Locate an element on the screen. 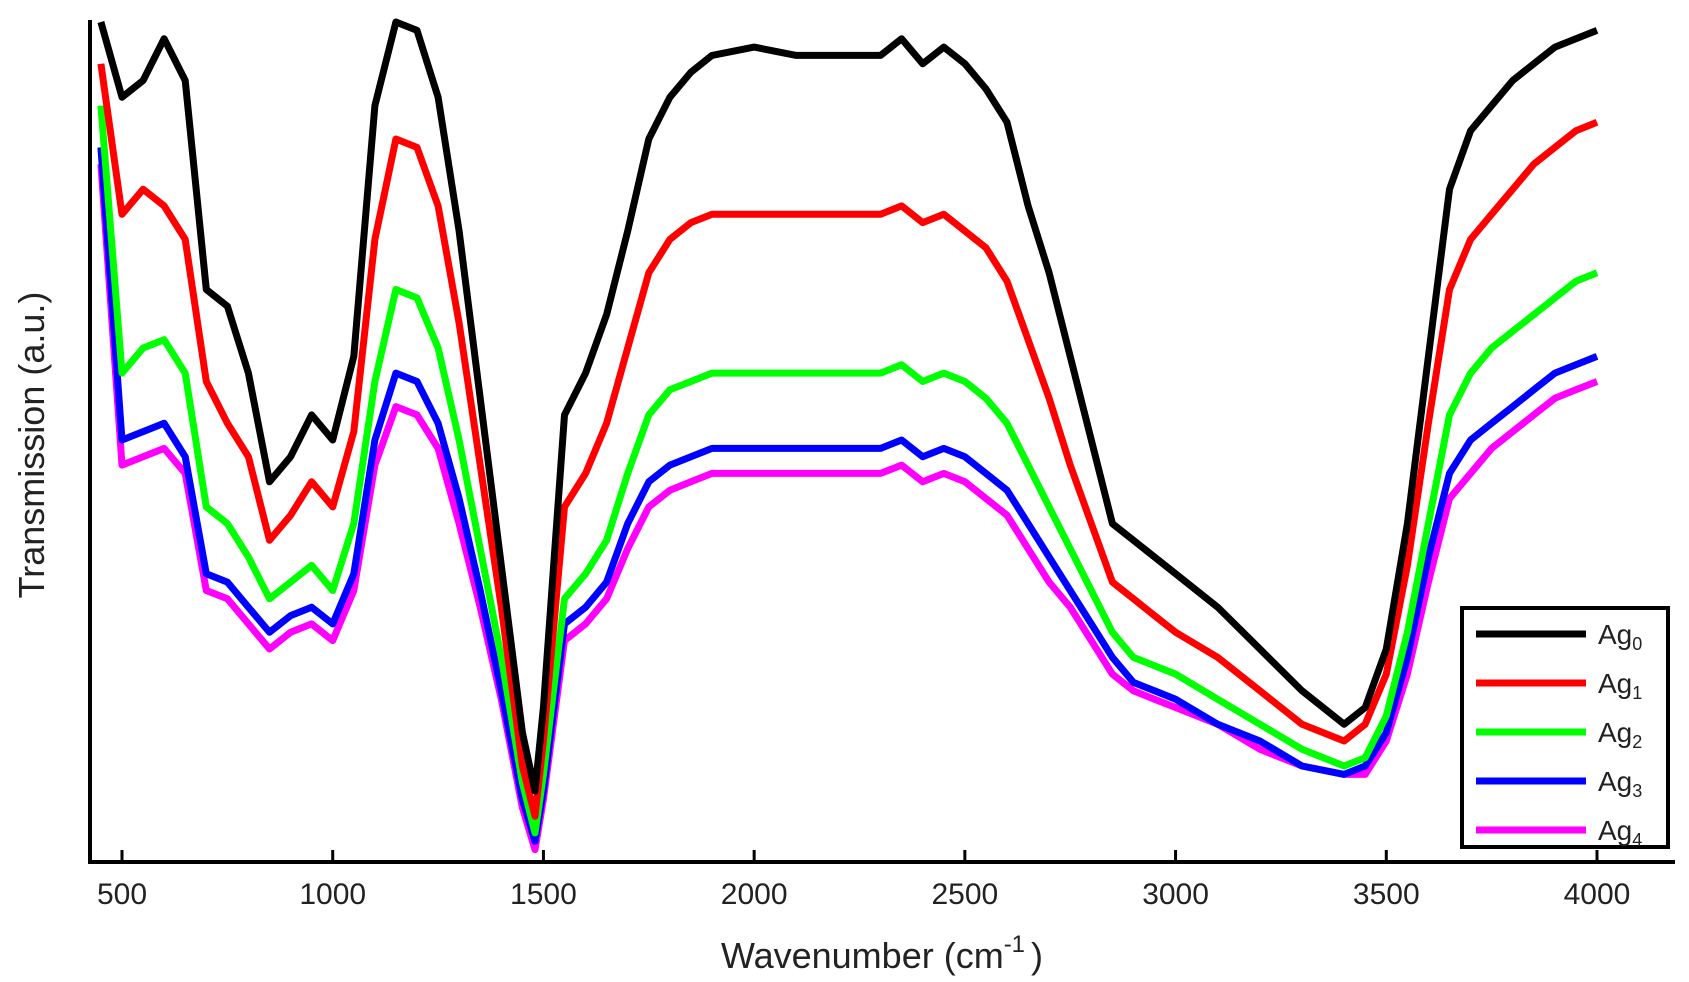 The height and width of the screenshot is (982, 1689). x-axis-title: Wavenumber (cm-1) is located at coordinates (882, 953).